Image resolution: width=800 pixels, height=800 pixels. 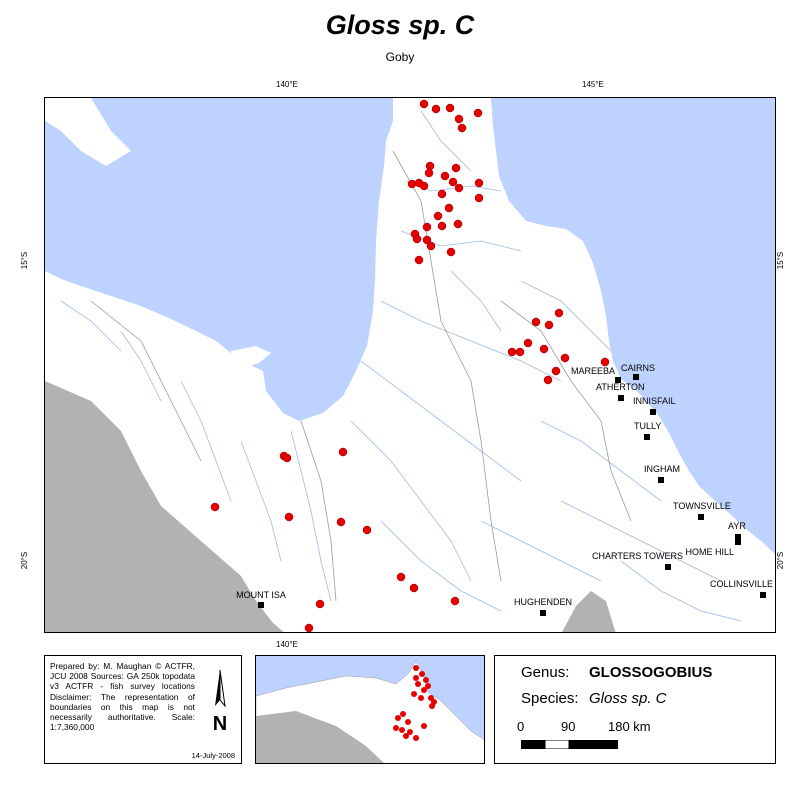 What do you see at coordinates (569, 744) in the screenshot?
I see `scale-bar` at bounding box center [569, 744].